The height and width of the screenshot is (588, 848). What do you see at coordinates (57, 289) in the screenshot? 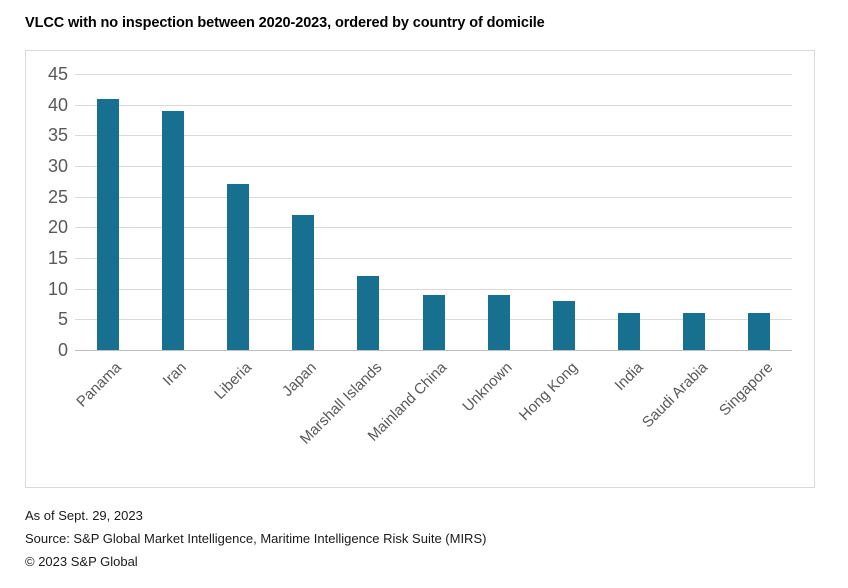
I see `y-axis-tick-label-10: 10` at bounding box center [57, 289].